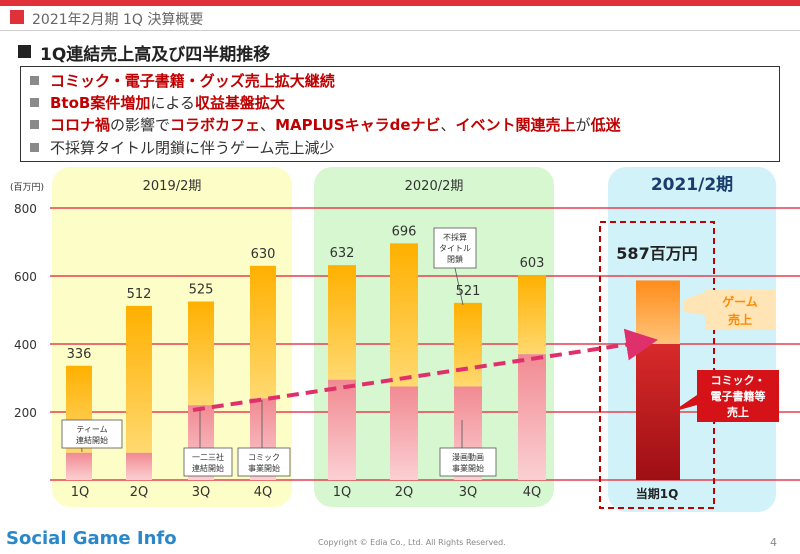 The image size is (800, 554). I want to click on highlight-item: コミック・電子書籍・グッズ売上拡大継続, so click(192, 80).